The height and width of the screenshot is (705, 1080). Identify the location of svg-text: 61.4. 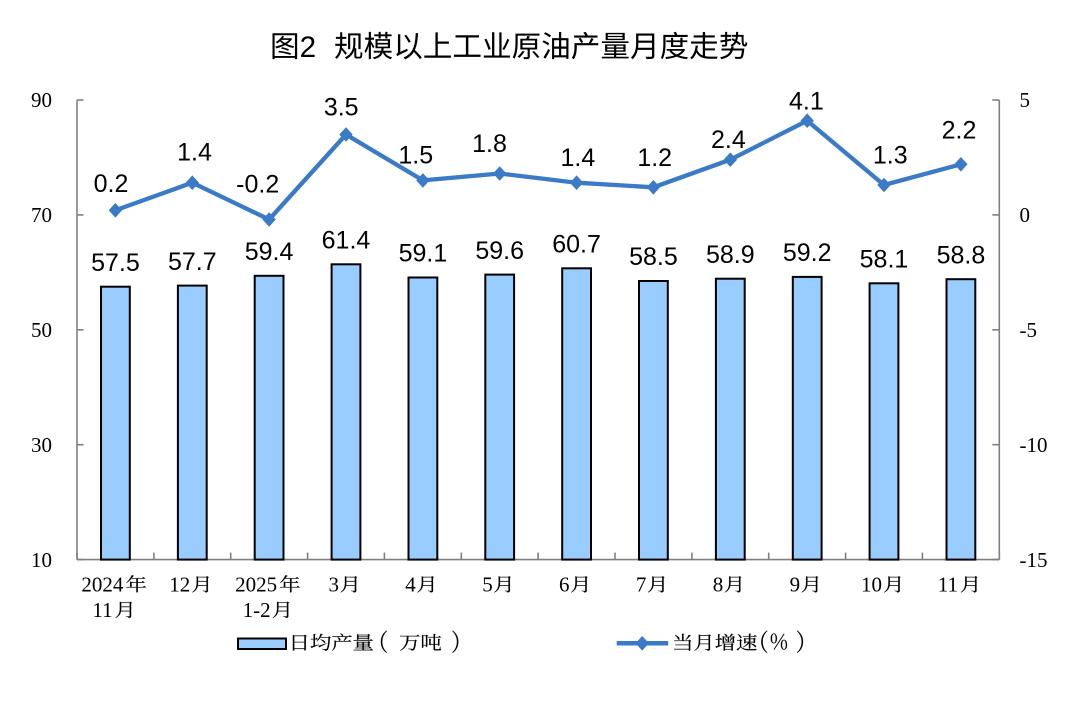
(346, 241).